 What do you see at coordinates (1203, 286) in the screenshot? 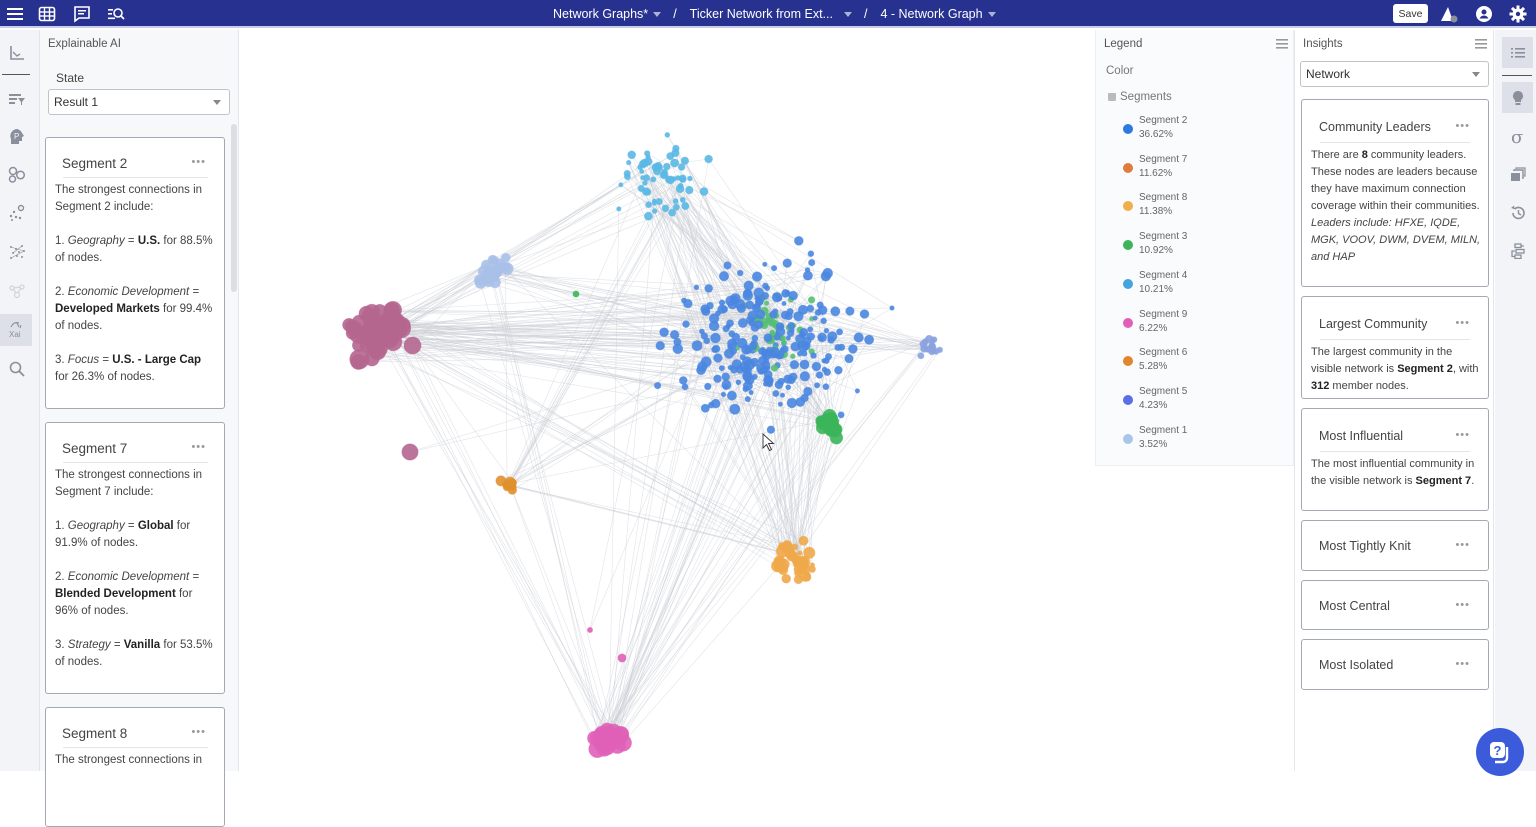
I see `legend-item: Segment 4 10.21%` at bounding box center [1203, 286].